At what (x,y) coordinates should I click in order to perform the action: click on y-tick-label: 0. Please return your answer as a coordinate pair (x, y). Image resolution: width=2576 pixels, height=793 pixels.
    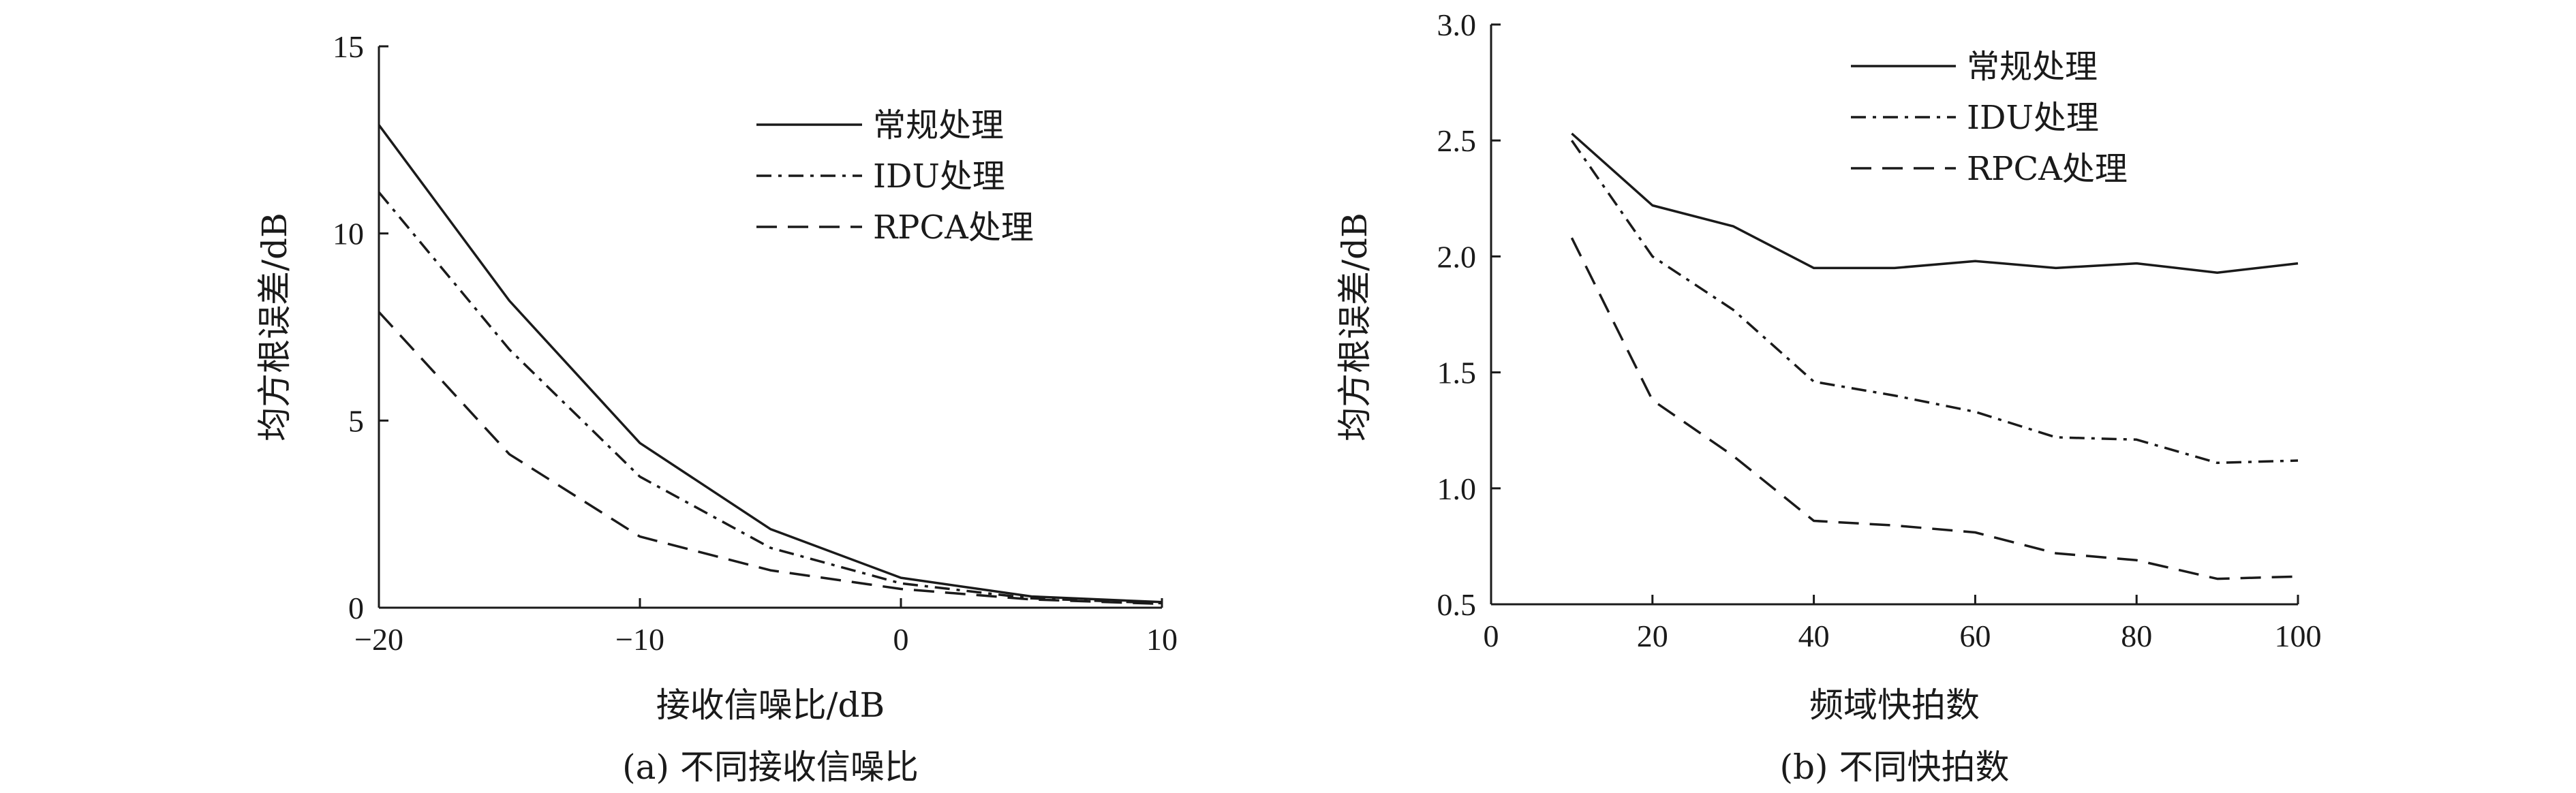
    Looking at the image, I should click on (356, 608).